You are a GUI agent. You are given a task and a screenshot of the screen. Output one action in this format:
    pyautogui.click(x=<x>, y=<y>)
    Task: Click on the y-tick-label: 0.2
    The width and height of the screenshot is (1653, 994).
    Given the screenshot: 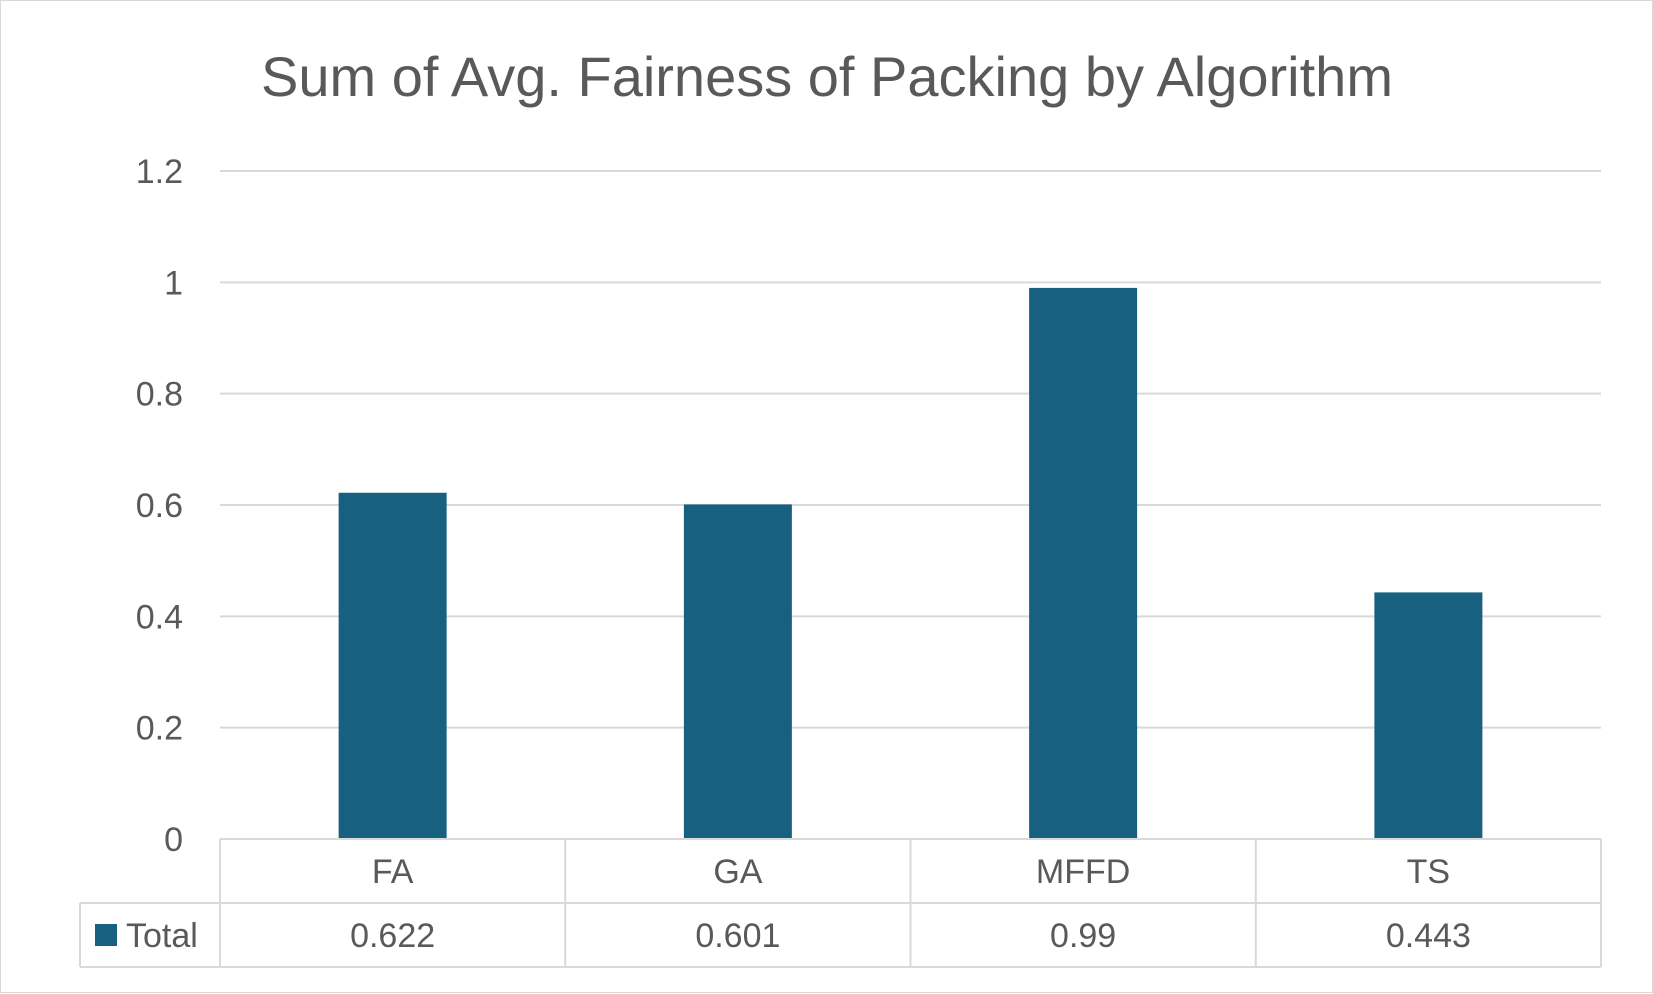 What is the action you would take?
    pyautogui.click(x=159, y=729)
    